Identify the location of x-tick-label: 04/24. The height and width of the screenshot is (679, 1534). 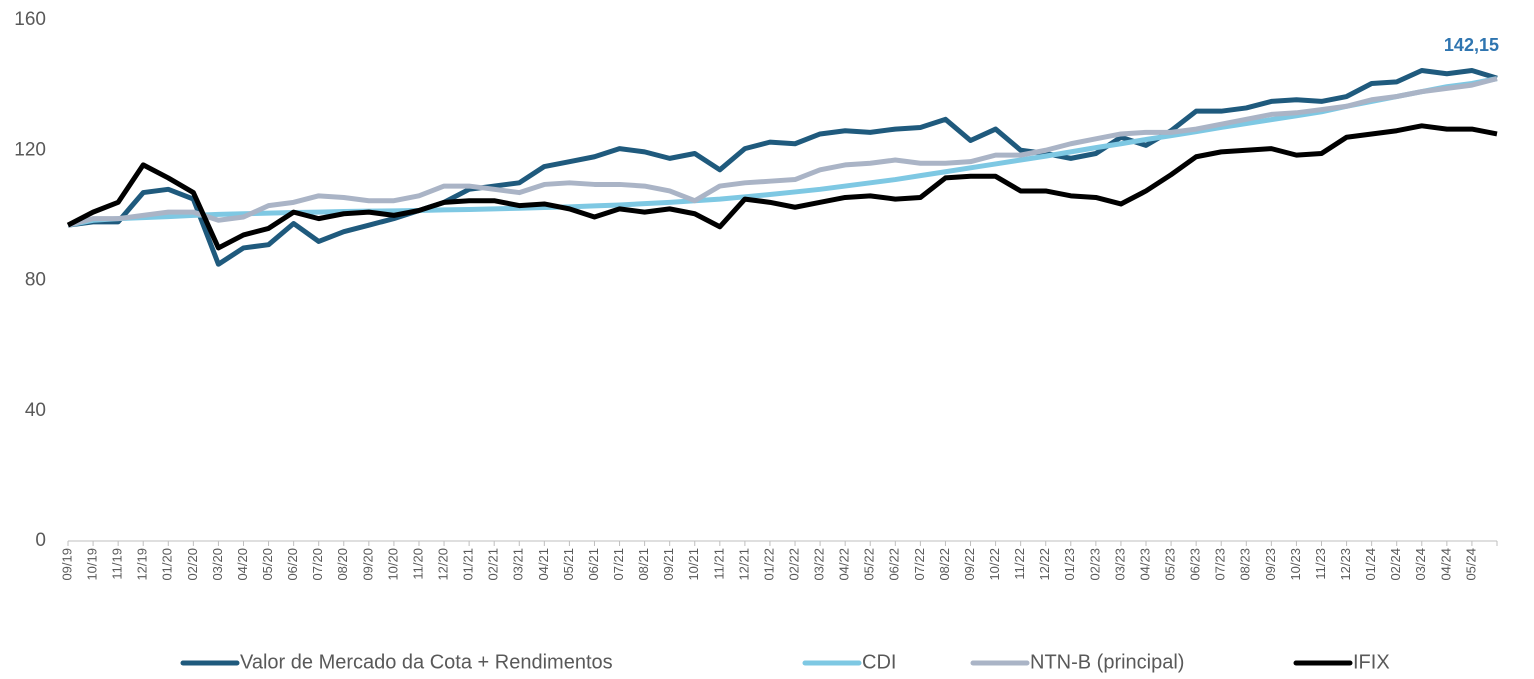
(1445, 564).